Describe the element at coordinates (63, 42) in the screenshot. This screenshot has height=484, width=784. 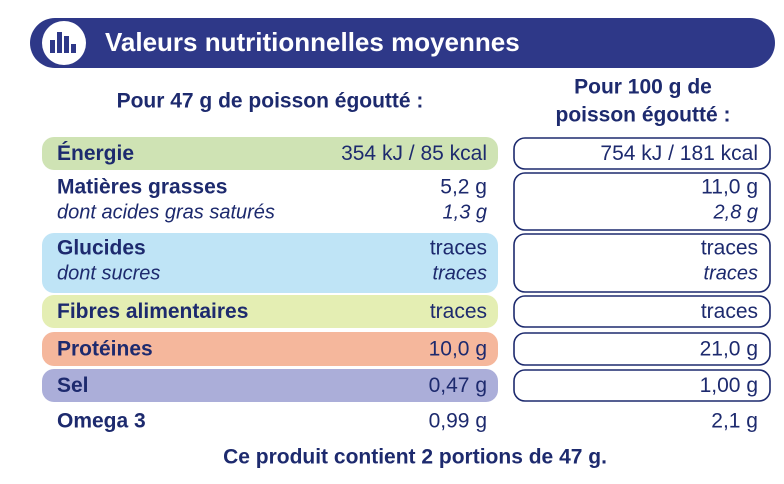
I see `icon-bars` at that location.